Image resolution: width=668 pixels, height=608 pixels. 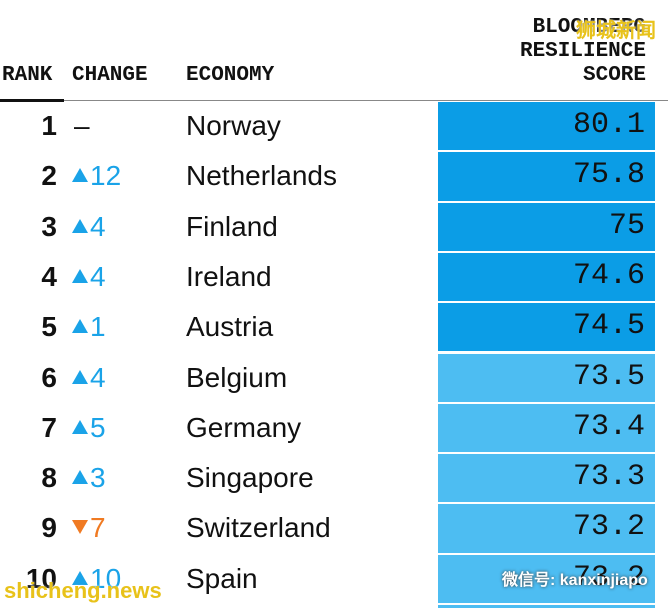 I want to click on economy: Spain, so click(x=222, y=578).